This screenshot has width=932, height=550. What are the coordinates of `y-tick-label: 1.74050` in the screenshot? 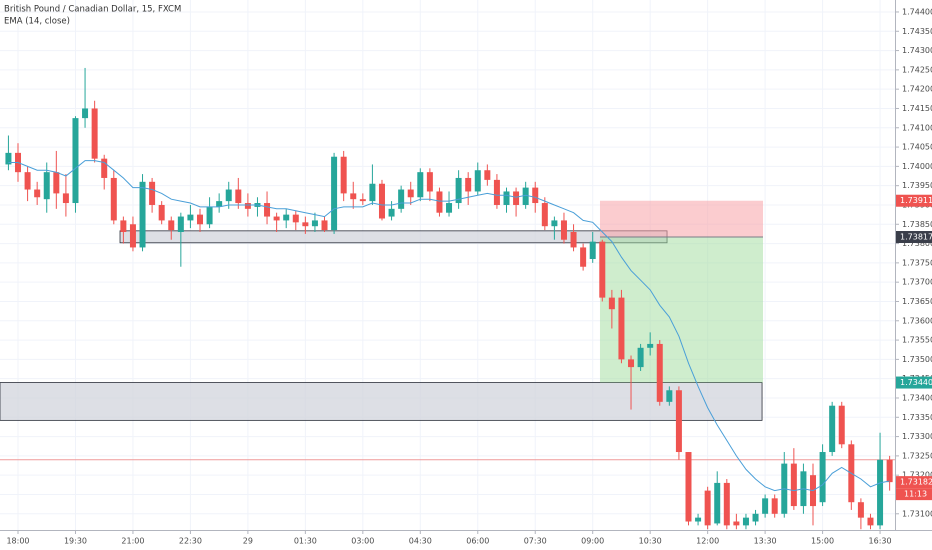 It's located at (917, 147).